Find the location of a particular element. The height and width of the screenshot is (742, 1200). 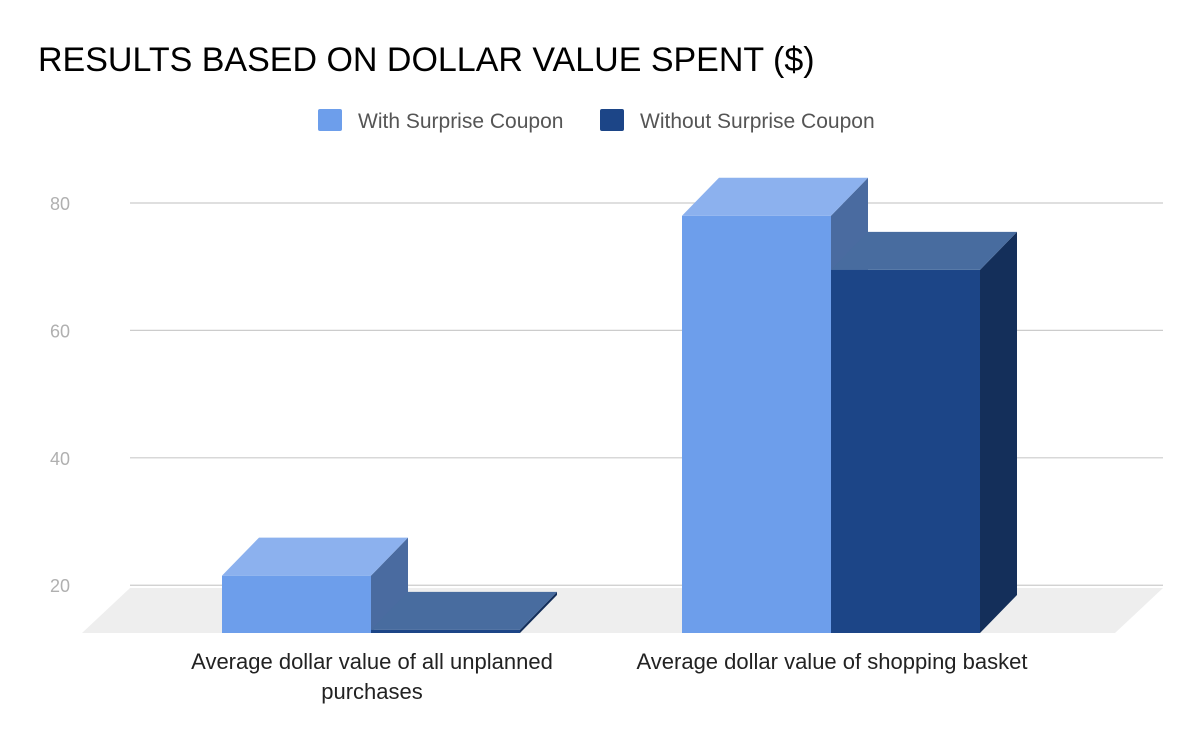

y-axis-ticks: 20 40 60 80 is located at coordinates (60, 395).